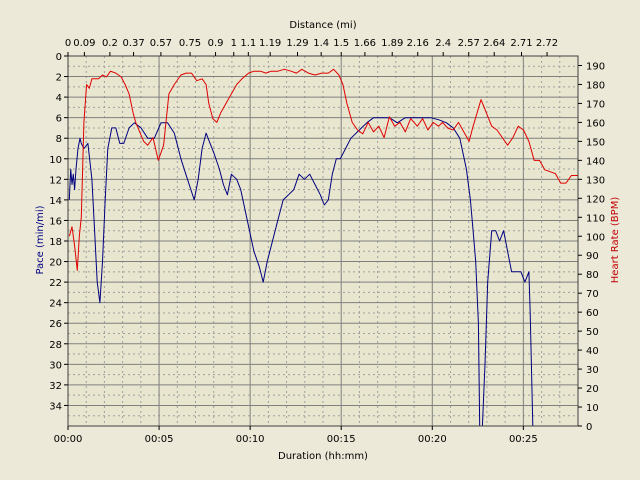 The height and width of the screenshot is (480, 640). What do you see at coordinates (55, 160) in the screenshot?
I see `y-tick-label: 10` at bounding box center [55, 160].